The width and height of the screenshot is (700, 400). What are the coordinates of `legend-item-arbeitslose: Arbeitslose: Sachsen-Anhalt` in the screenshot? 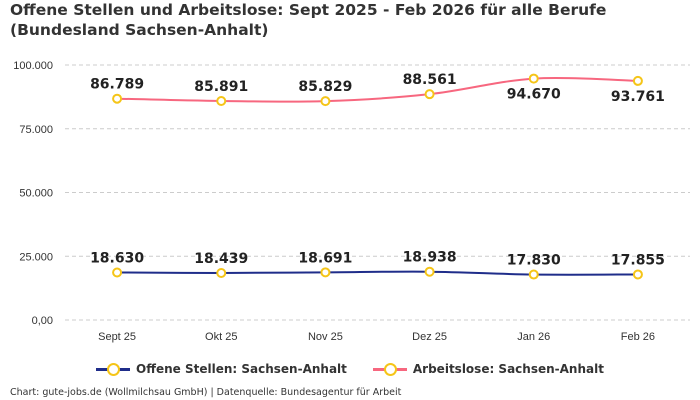 It's located at (488, 369).